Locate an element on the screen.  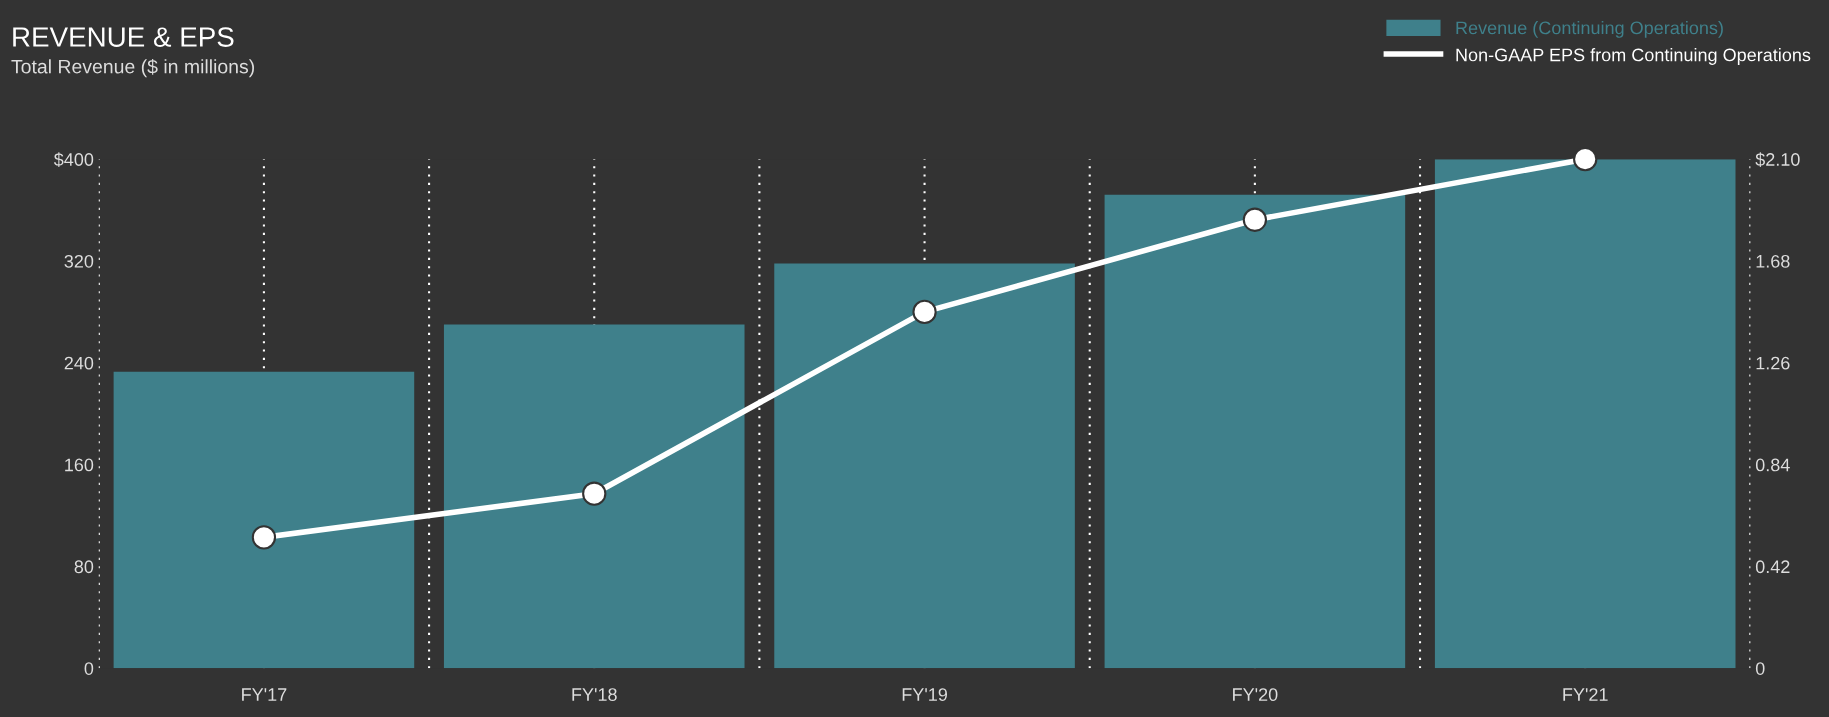
x-tick-label: FY'20 is located at coordinates (1255, 694).